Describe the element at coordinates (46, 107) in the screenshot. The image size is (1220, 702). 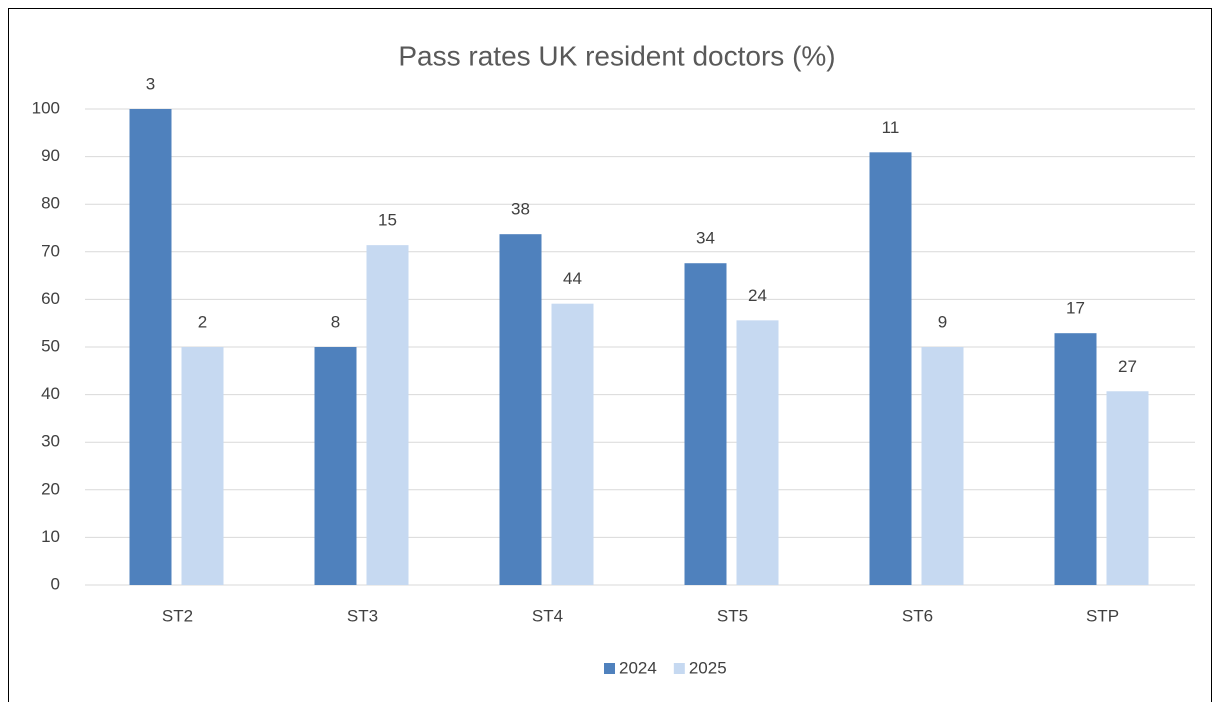
I see `y-tick-label: 100` at that location.